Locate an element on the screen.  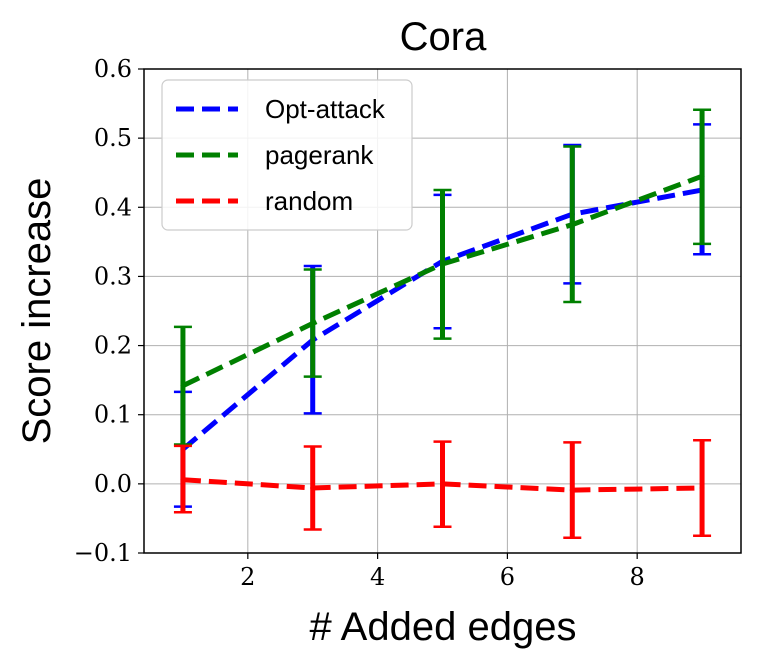
legend-box is located at coordinates (287, 155).